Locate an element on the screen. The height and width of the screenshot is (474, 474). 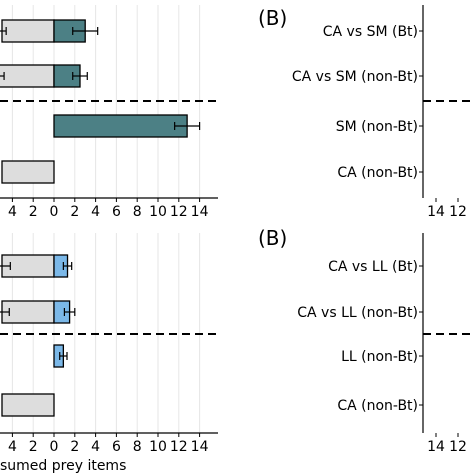
x-axis-label: sumed prey items is located at coordinates (63, 466).